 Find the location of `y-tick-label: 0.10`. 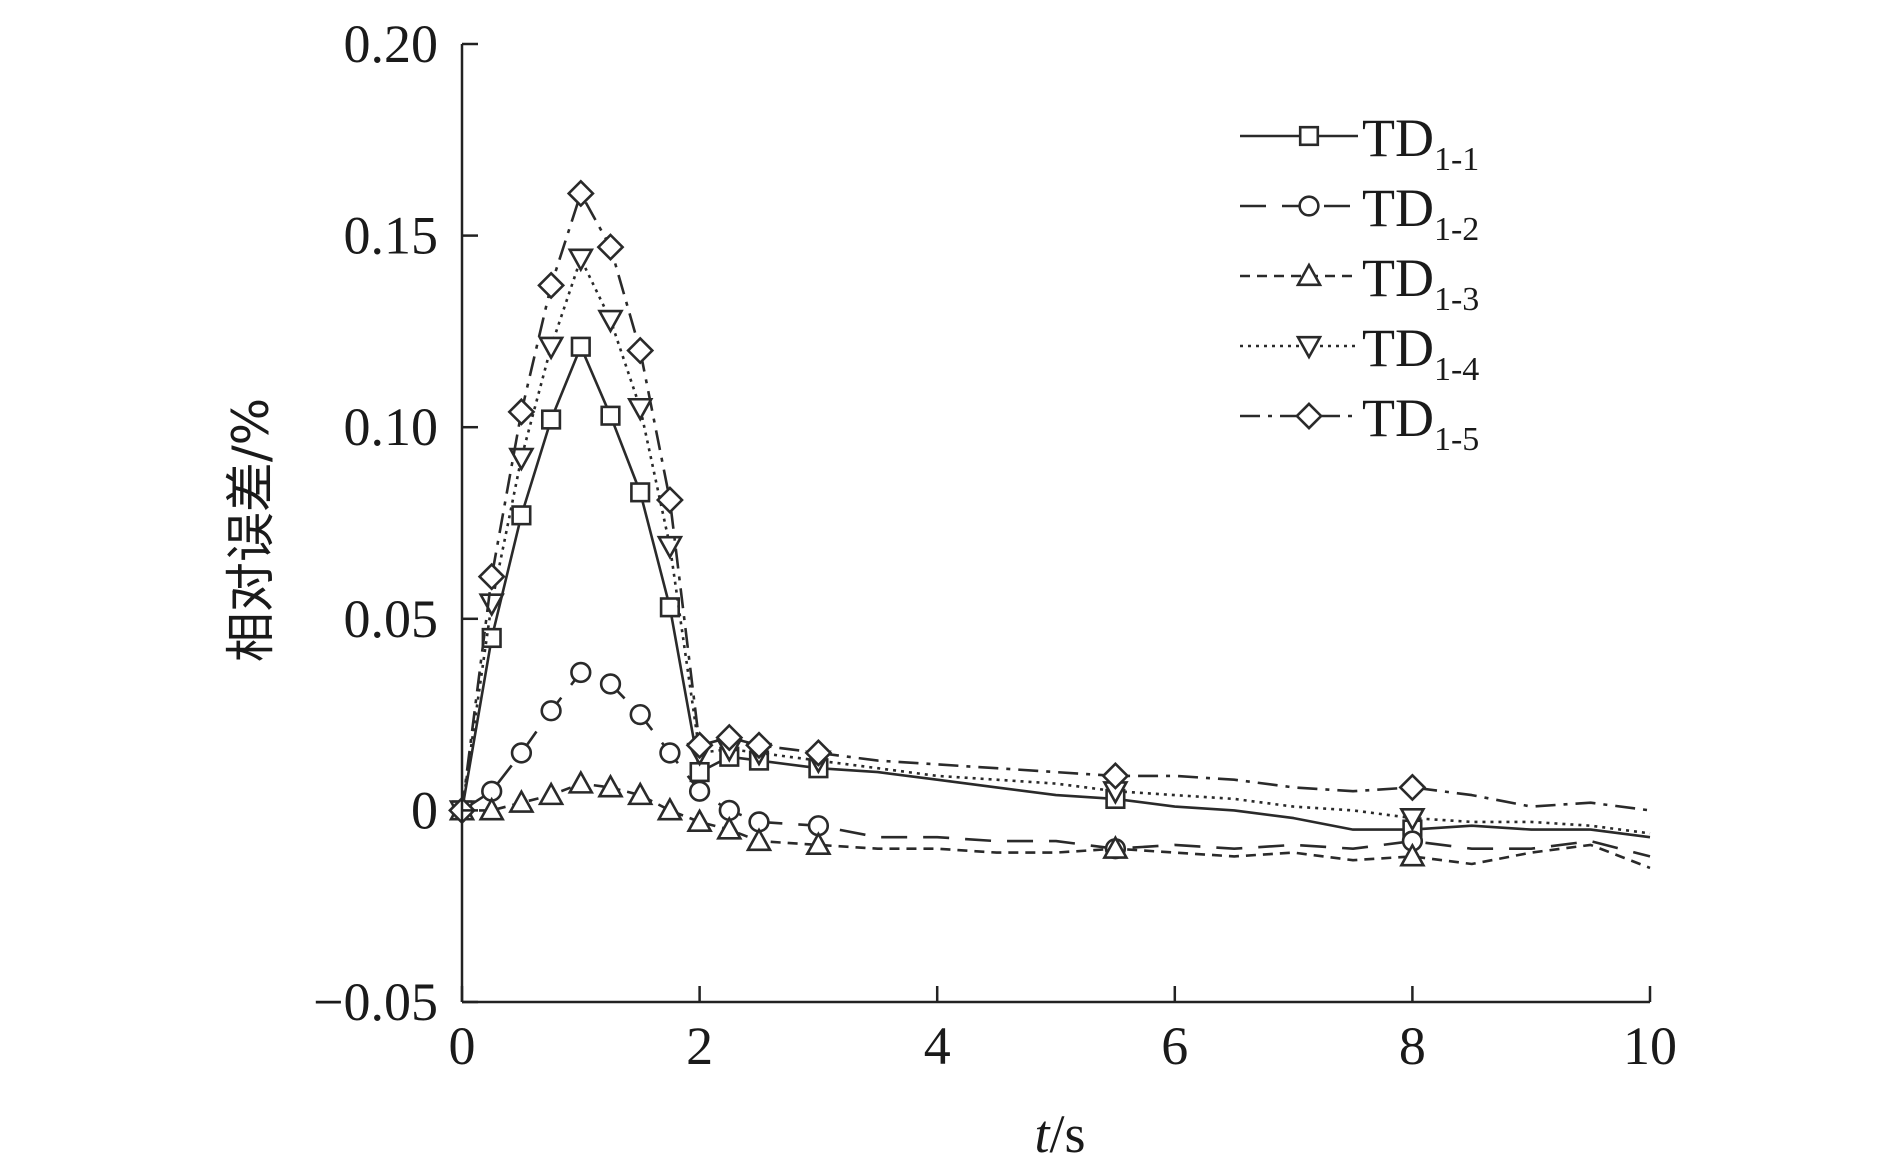

y-tick-label: 0.10 is located at coordinates (391, 427).